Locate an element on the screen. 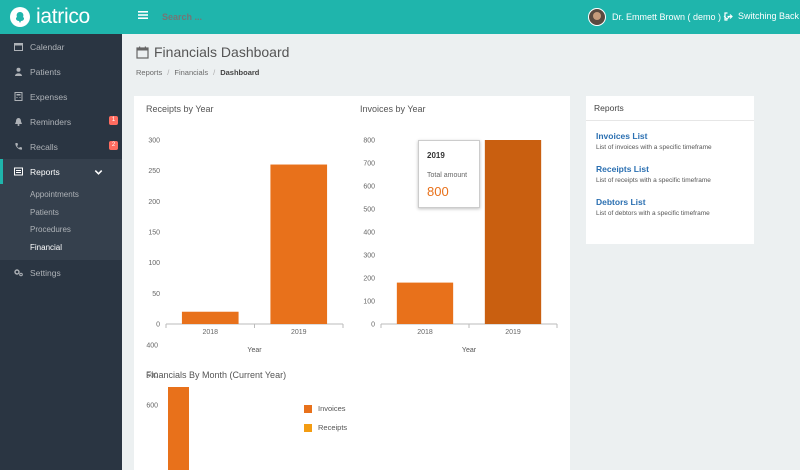 This screenshot has width=800, height=470. invoices-chart-title: Invoices by Year is located at coordinates (393, 109).